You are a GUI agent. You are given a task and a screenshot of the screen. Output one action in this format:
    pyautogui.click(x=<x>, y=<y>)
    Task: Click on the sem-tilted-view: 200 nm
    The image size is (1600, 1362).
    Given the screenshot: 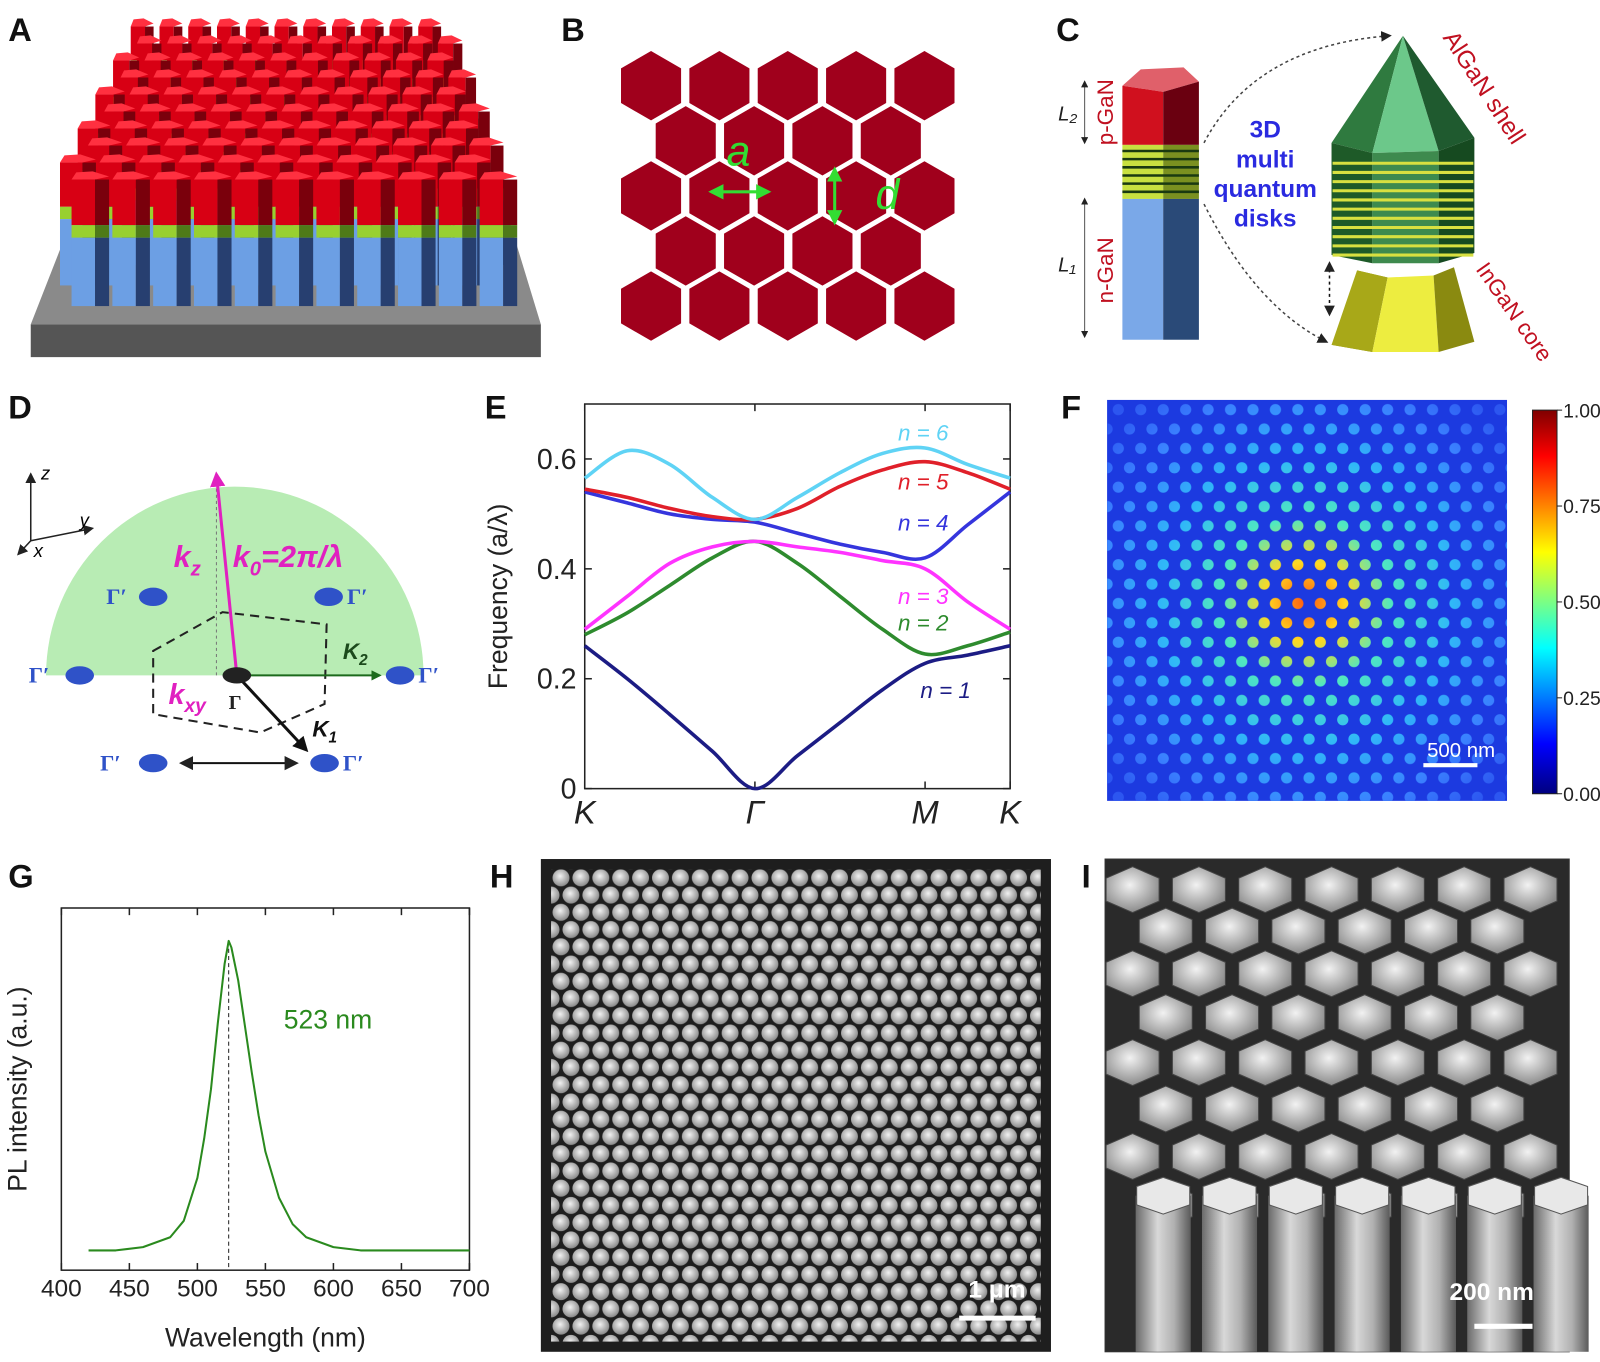 What is the action you would take?
    pyautogui.click(x=1346, y=1105)
    